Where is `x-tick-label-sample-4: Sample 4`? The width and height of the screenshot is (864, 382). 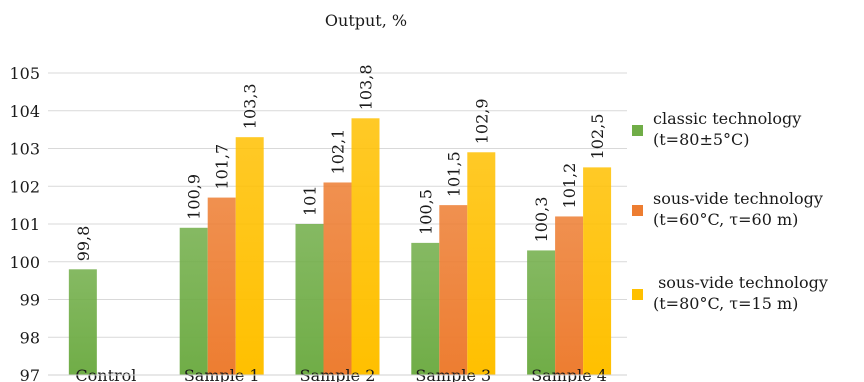 x-tick-label-sample-4: Sample 4 is located at coordinates (569, 374).